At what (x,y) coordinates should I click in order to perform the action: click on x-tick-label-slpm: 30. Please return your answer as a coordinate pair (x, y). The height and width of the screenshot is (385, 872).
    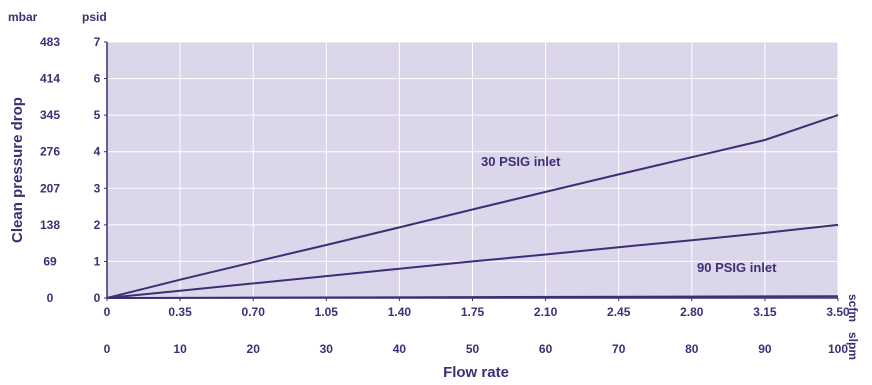
    Looking at the image, I should click on (327, 349).